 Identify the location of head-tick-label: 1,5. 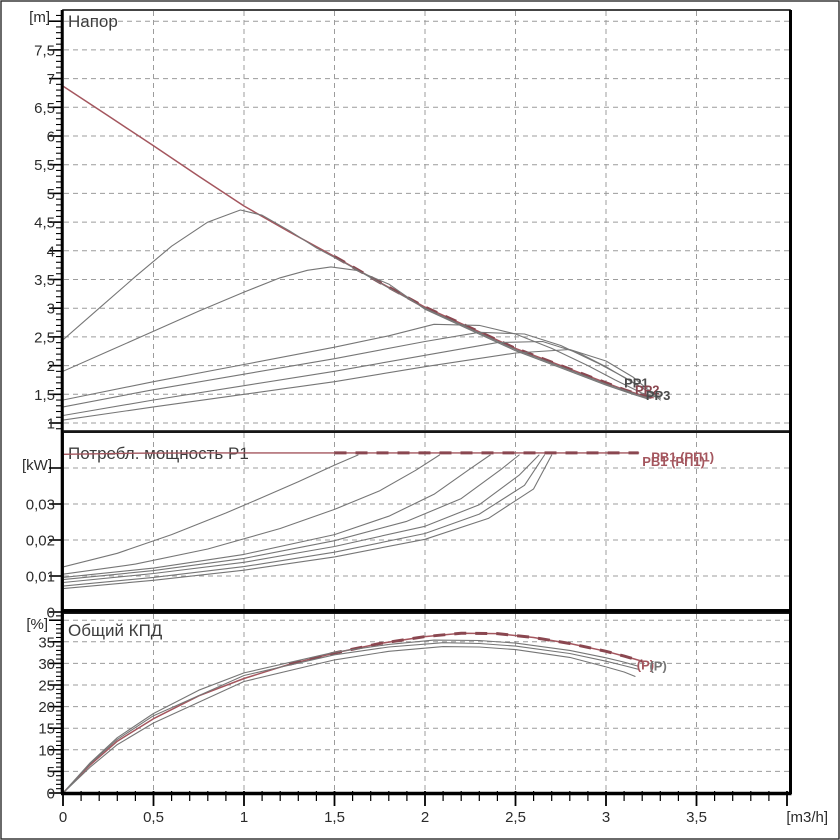
(44, 395).